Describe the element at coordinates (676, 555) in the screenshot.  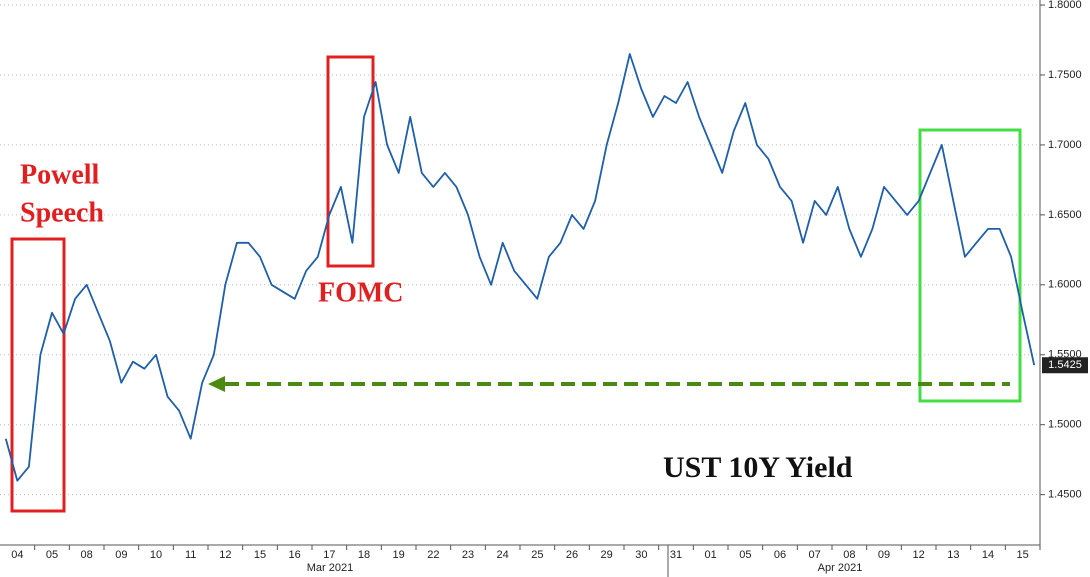
I see `x-tick-label: 31` at that location.